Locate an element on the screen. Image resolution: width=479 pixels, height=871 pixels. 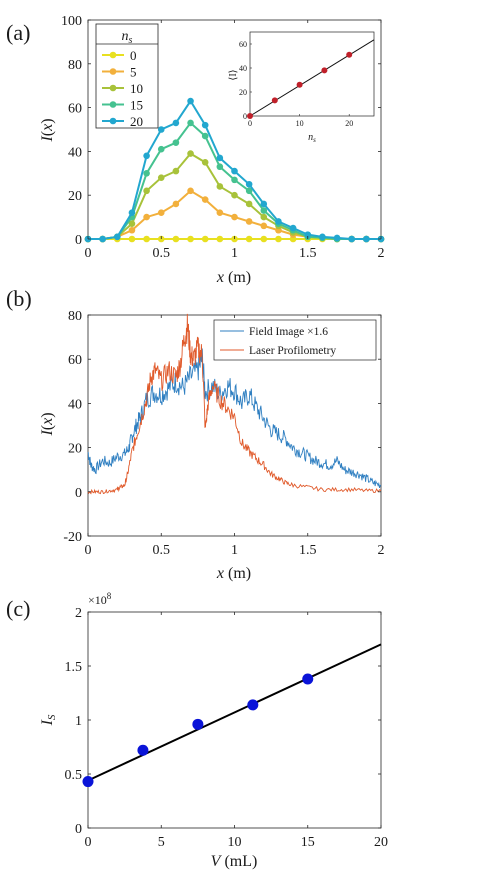
panel-b-xlabel: x (m) is located at coordinates (233, 573).